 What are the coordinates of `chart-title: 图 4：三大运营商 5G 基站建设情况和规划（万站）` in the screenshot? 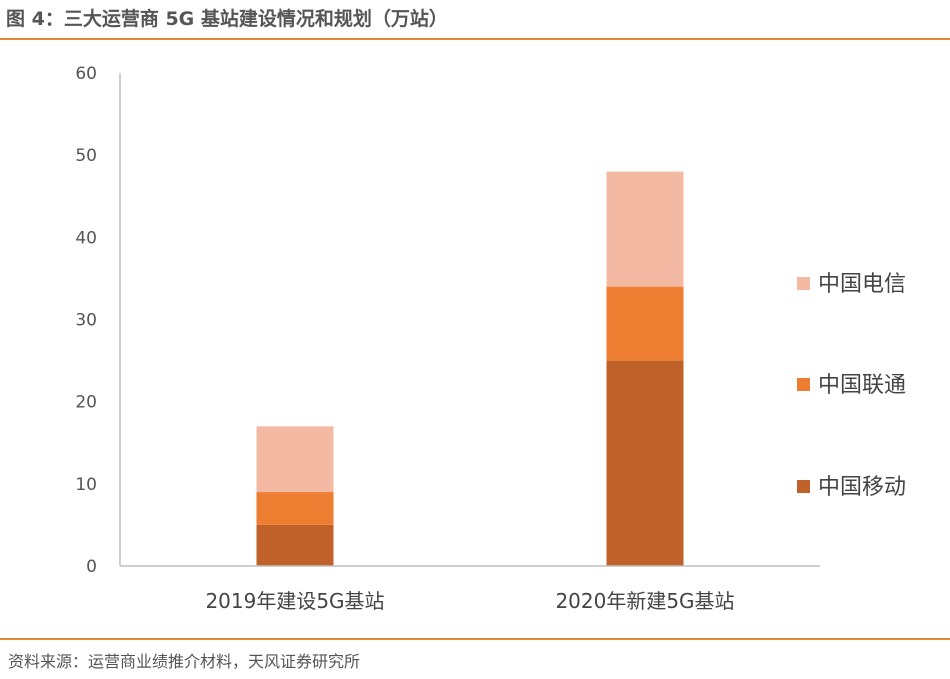 It's located at (227, 19).